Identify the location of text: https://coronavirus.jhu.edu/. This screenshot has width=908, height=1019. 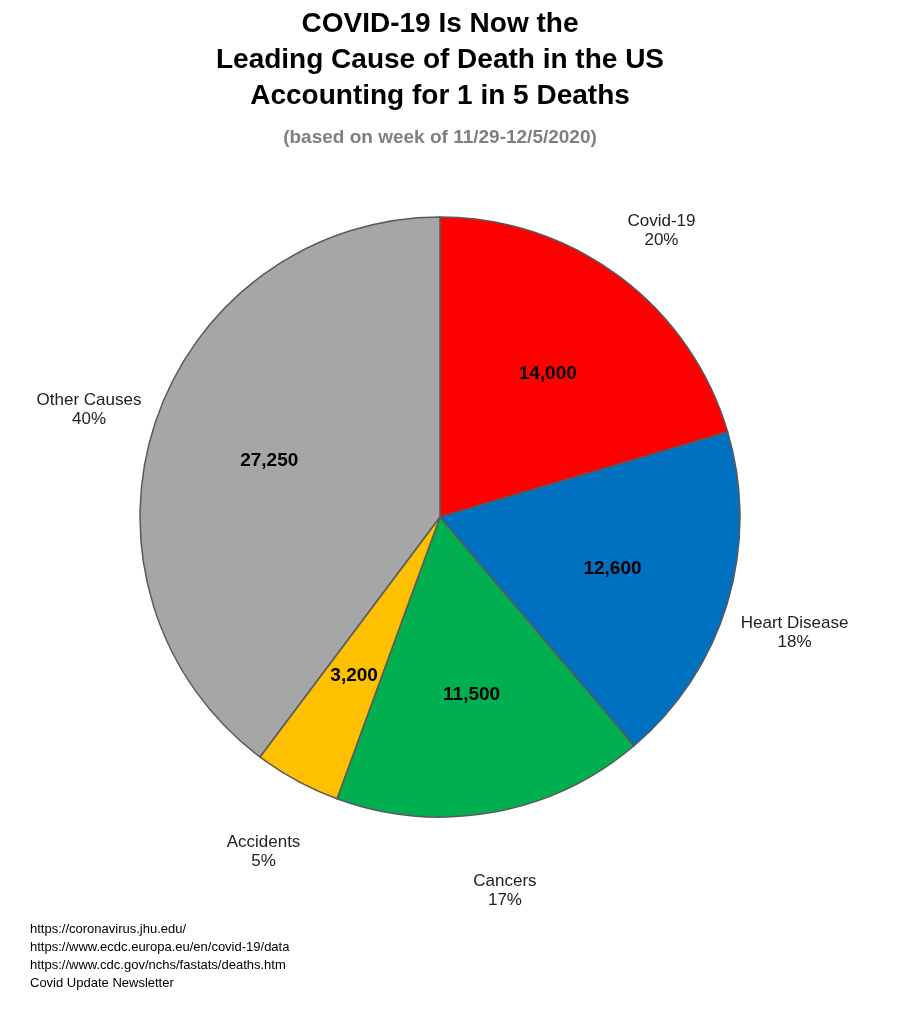
(108, 928).